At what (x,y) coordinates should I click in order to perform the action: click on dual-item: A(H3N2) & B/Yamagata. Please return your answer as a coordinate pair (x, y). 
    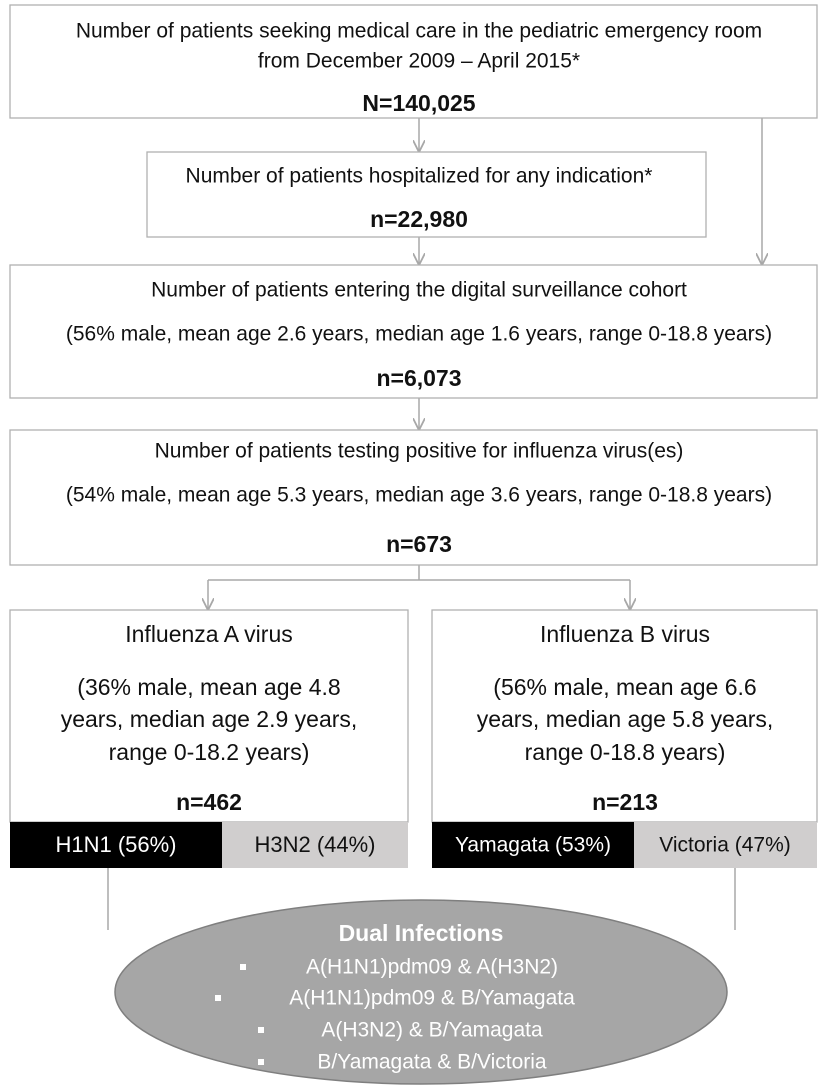
    Looking at the image, I should click on (432, 1030).